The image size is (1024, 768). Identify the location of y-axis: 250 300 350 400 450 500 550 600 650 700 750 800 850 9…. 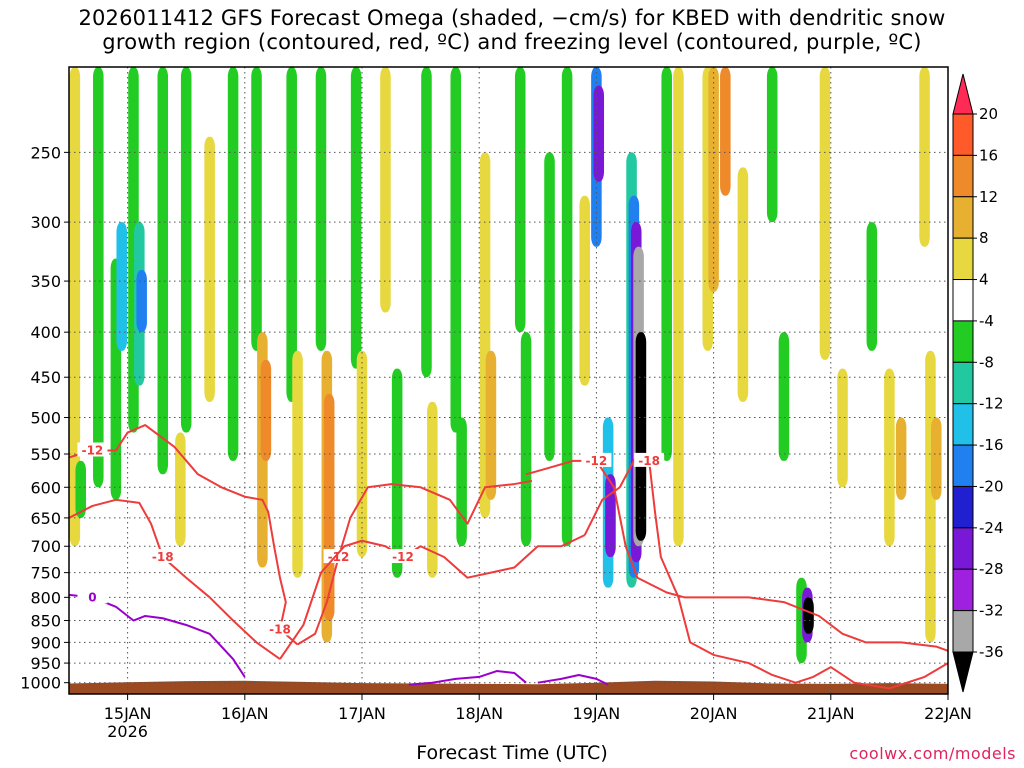
(44, 418).